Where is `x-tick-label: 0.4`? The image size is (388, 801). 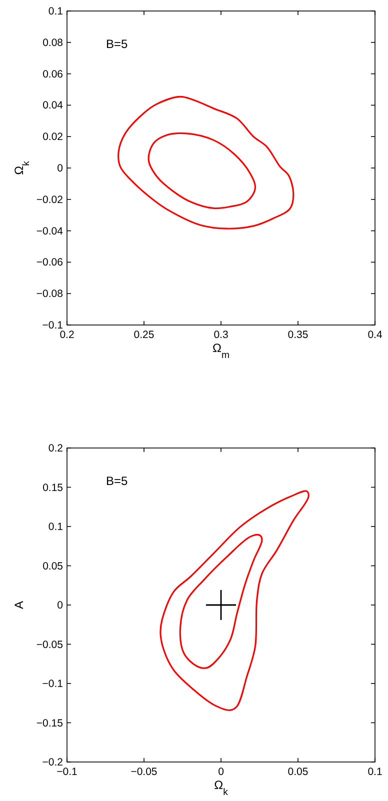
x-tick-label: 0.4 is located at coordinates (375, 335).